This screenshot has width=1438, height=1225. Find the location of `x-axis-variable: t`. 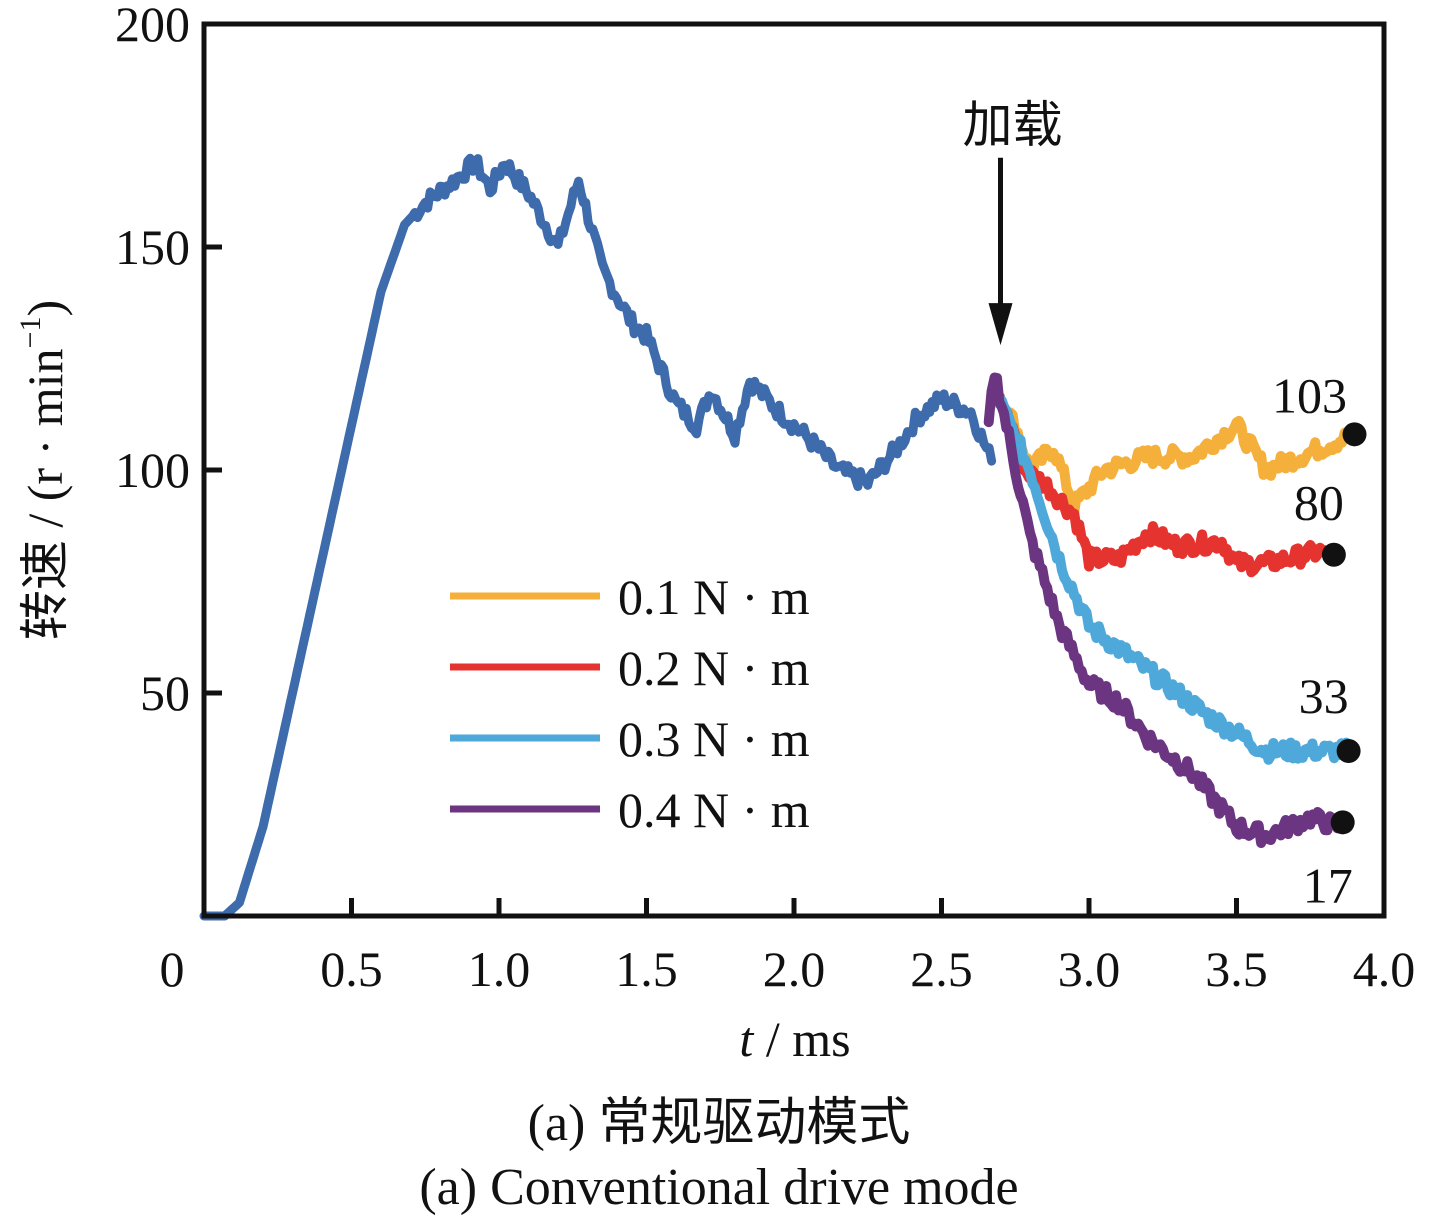

x-axis-variable: t is located at coordinates (746, 1039).